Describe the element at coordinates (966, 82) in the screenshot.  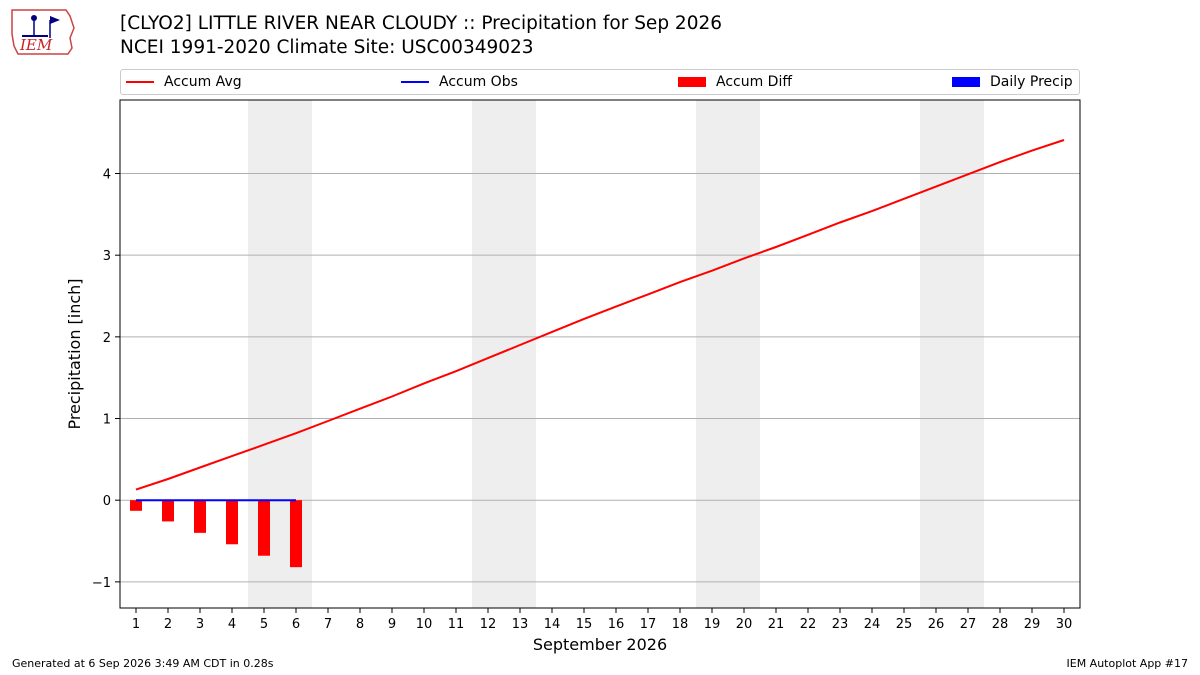
I see `legend-swatch-daily-precip` at that location.